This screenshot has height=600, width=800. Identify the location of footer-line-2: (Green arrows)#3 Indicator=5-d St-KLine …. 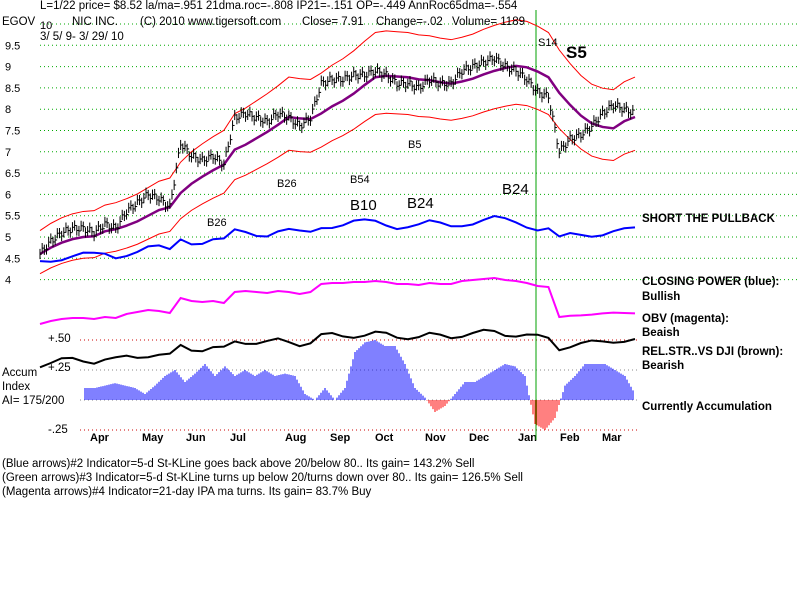
(262, 478).